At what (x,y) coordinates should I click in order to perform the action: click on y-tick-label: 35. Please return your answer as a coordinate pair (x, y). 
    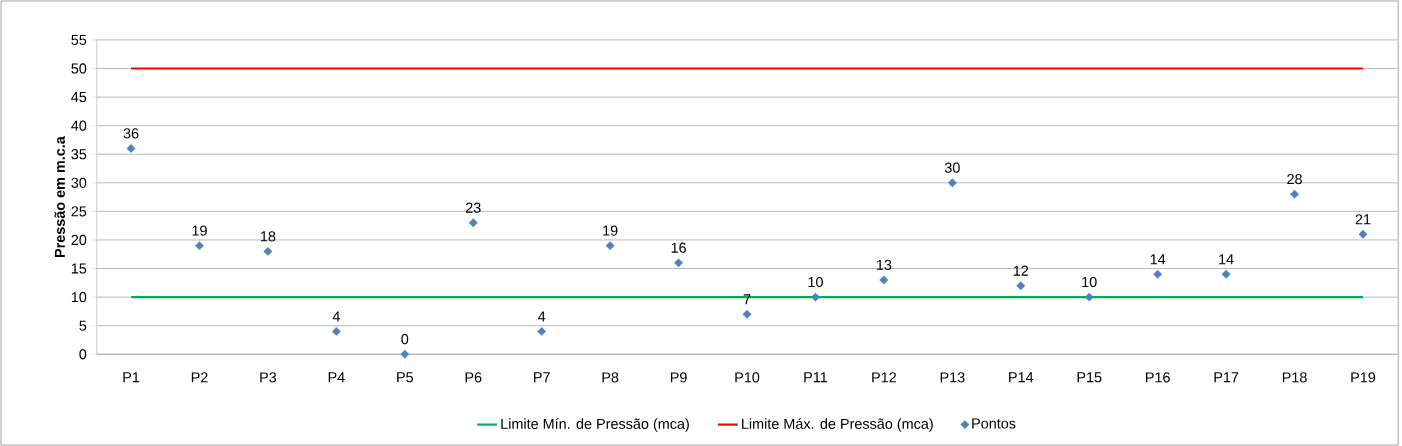
    Looking at the image, I should click on (79, 154).